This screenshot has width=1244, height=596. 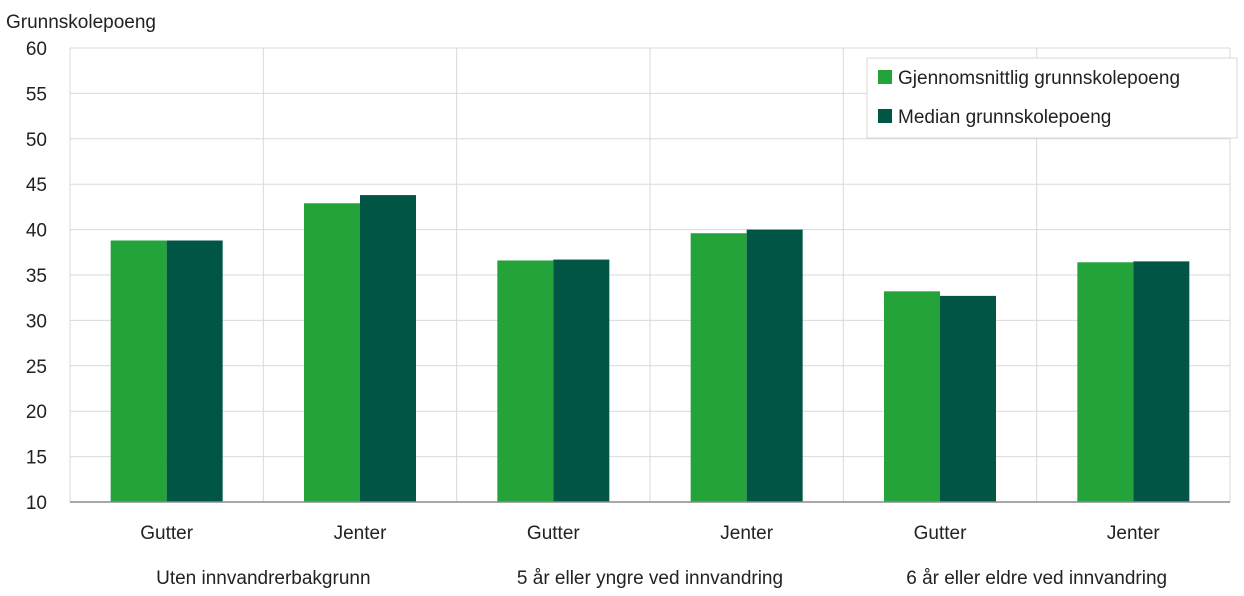 What do you see at coordinates (650, 578) in the screenshot?
I see `group-label: 5 år eller yngre ved innvandring` at bounding box center [650, 578].